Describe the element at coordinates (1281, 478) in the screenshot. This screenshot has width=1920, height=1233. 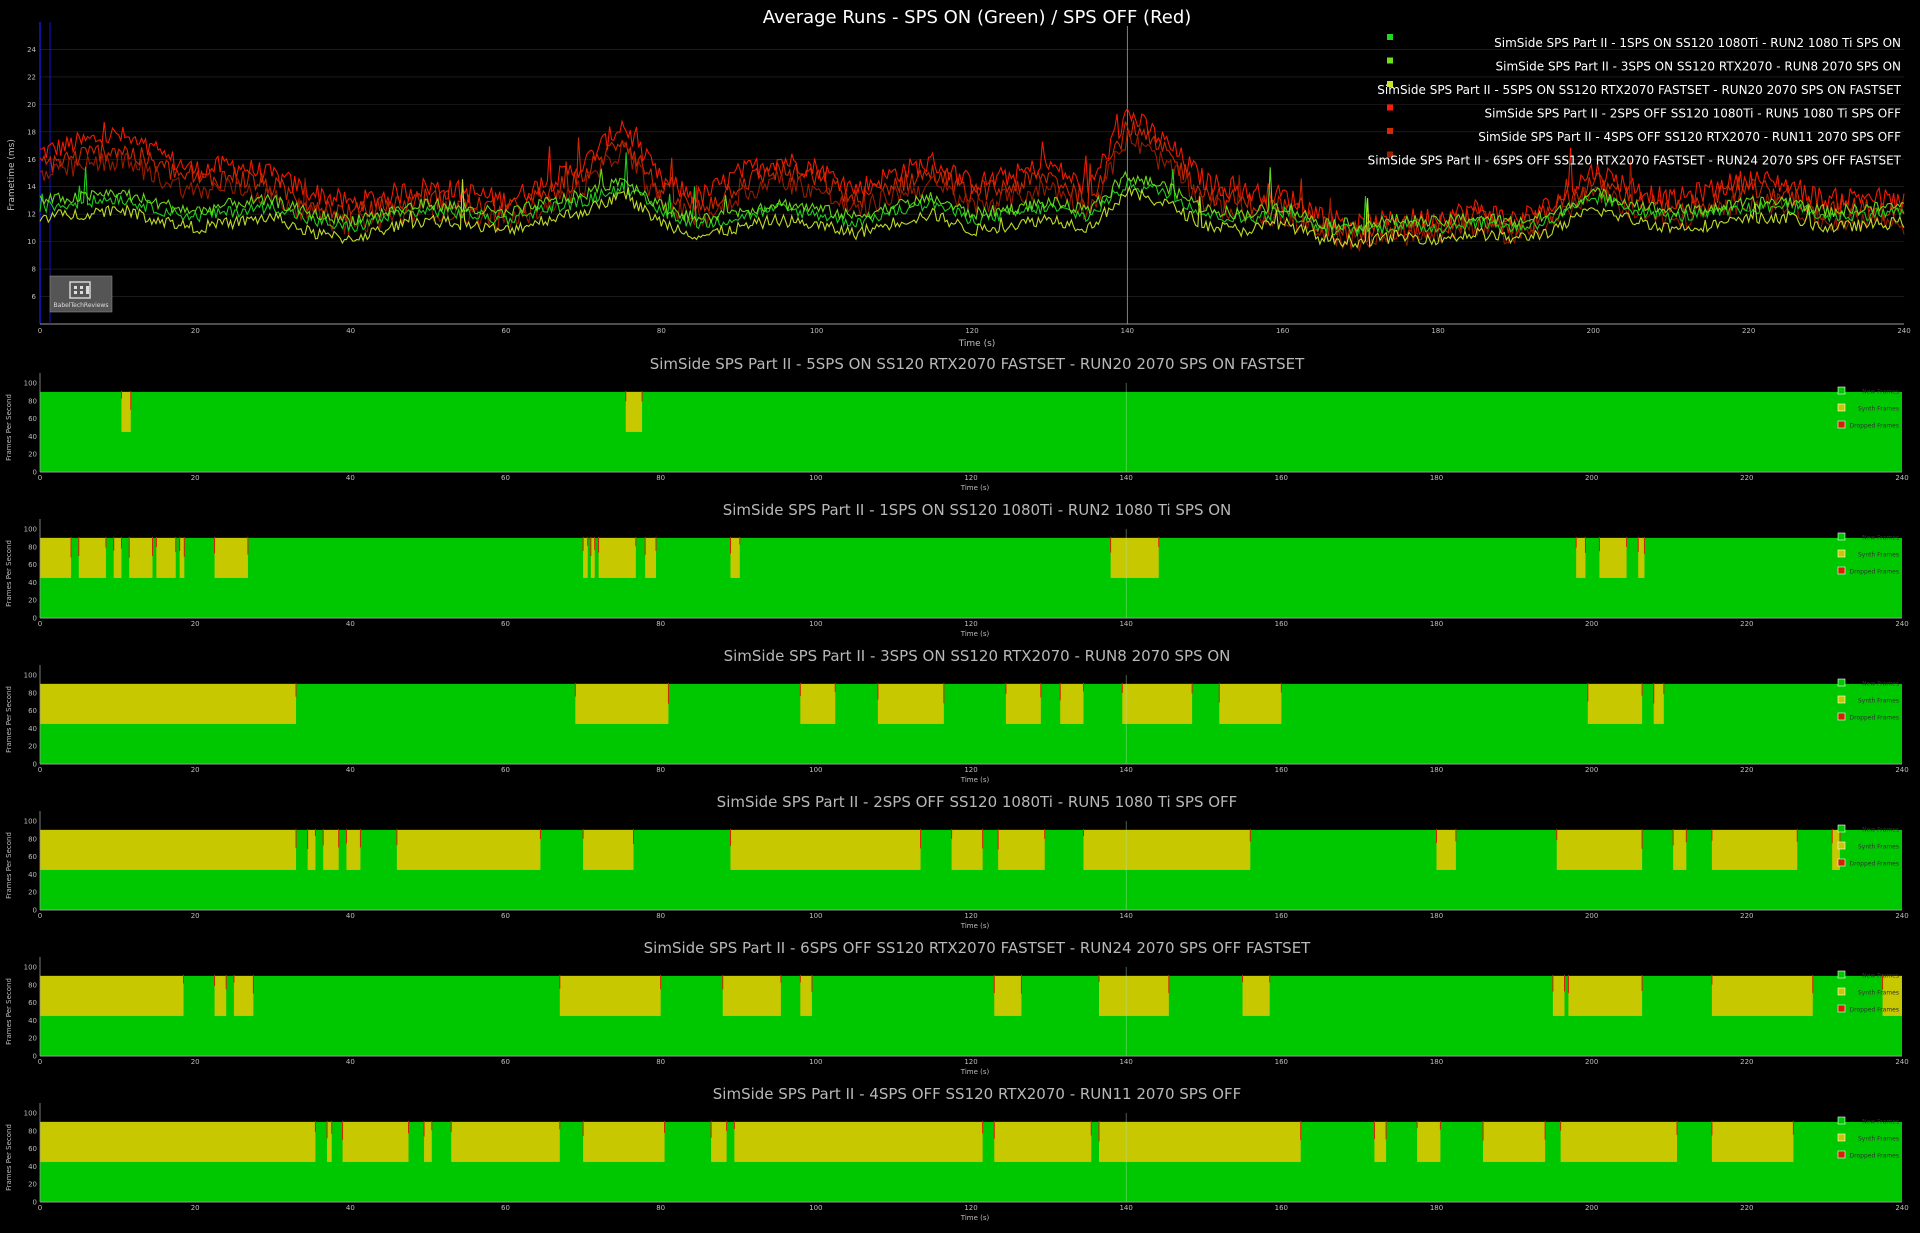
I see `x-tick-label: 160` at that location.